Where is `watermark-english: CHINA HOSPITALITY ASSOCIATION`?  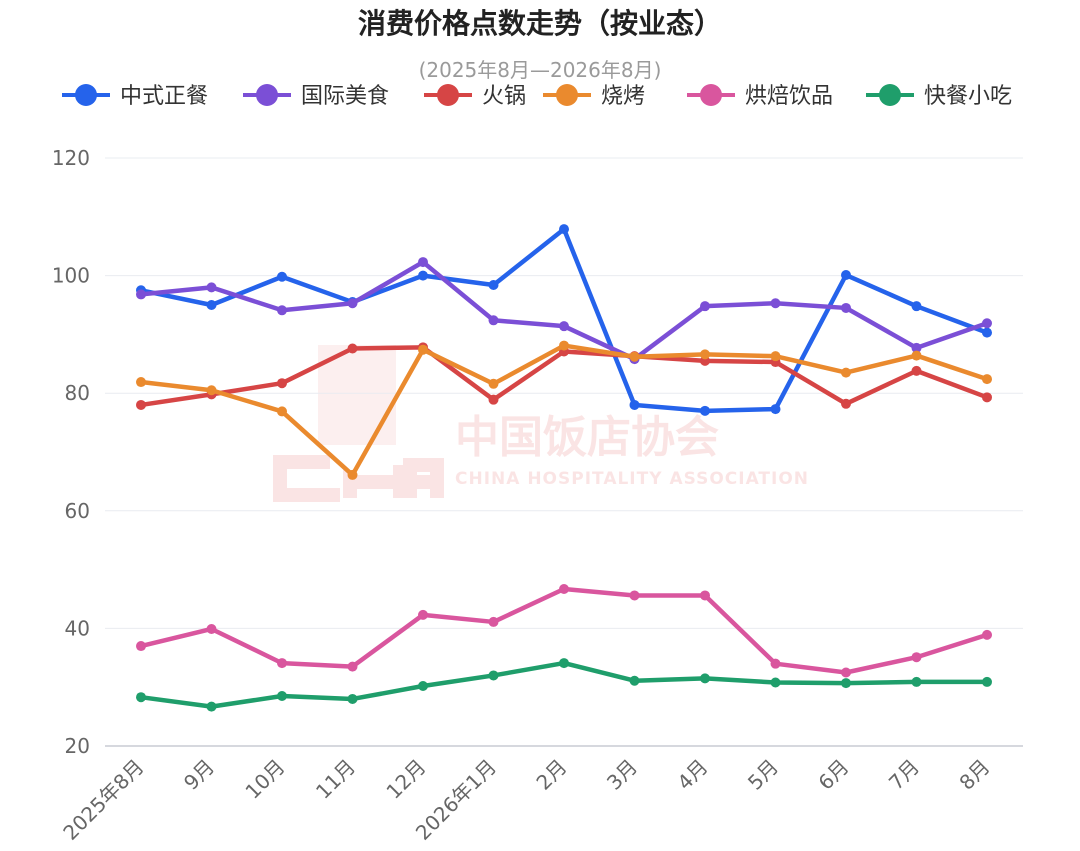 watermark-english: CHINA HOSPITALITY ASSOCIATION is located at coordinates (632, 479).